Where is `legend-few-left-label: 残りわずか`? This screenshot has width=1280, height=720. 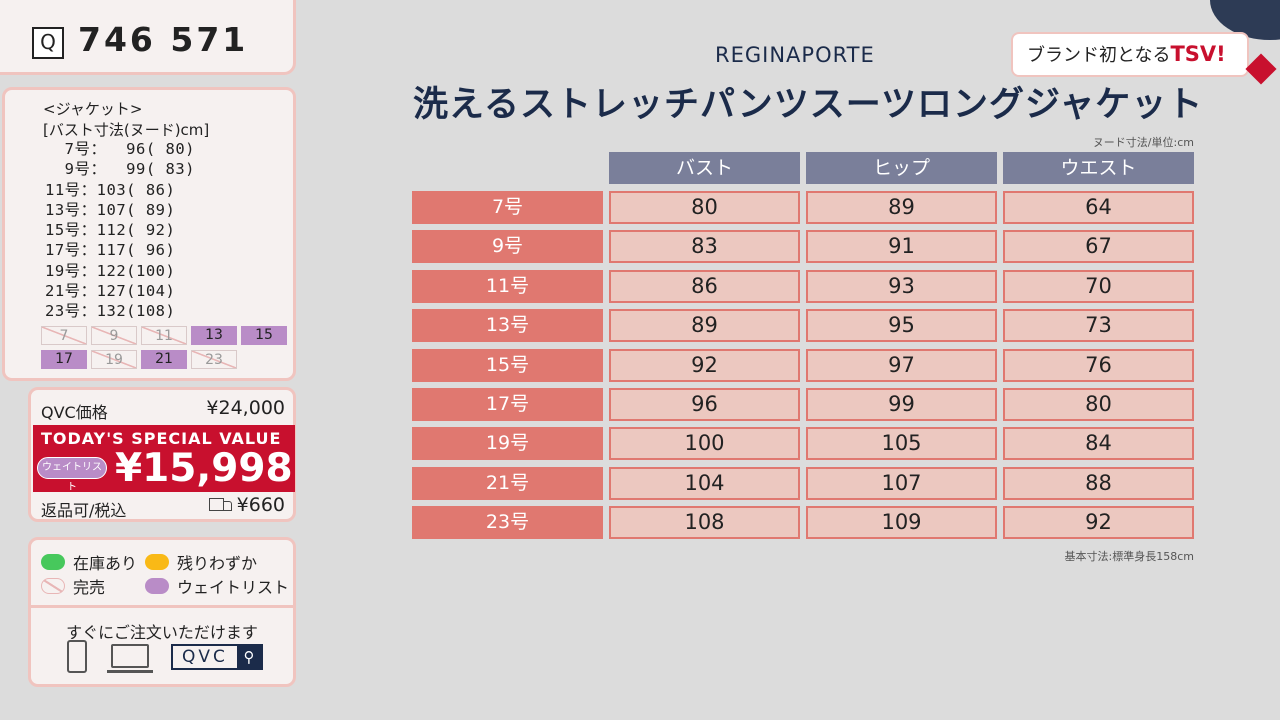
legend-few-left-label: 残りわずか is located at coordinates (217, 563).